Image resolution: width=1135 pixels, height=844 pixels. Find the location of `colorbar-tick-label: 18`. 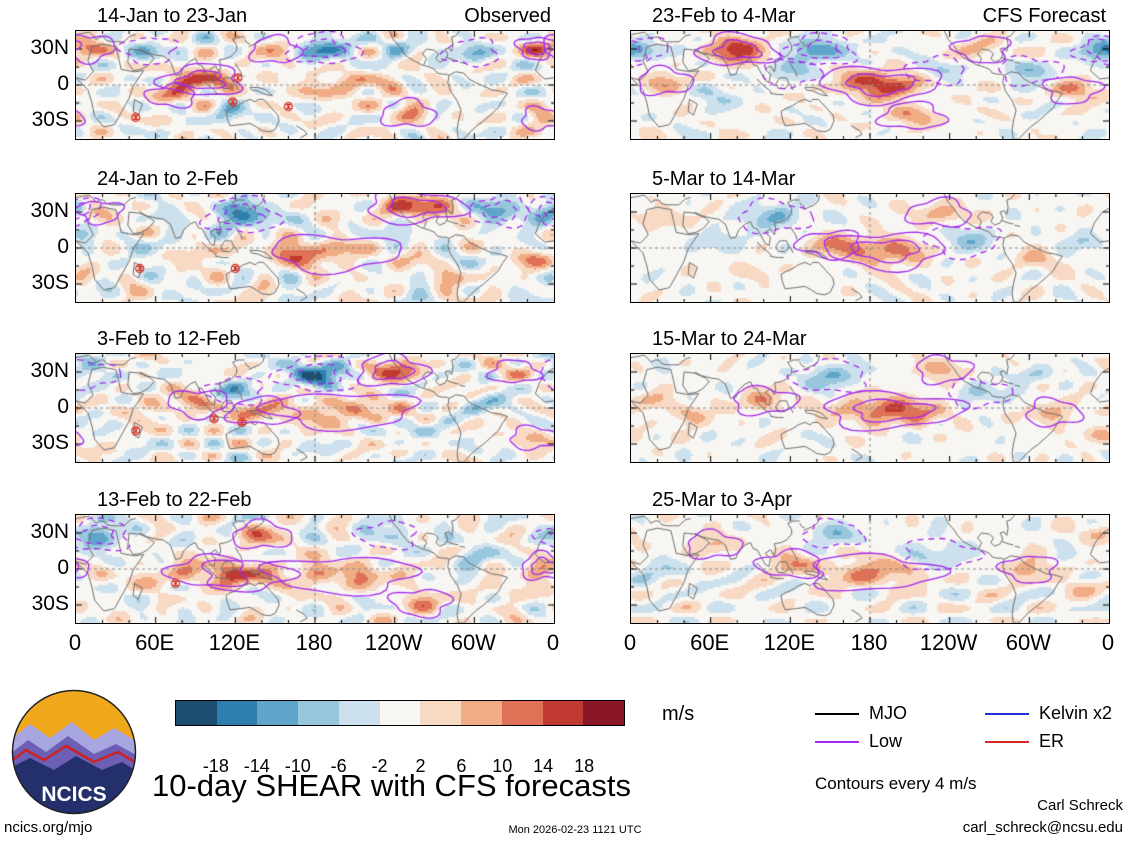

colorbar-tick-label: 18 is located at coordinates (584, 766).